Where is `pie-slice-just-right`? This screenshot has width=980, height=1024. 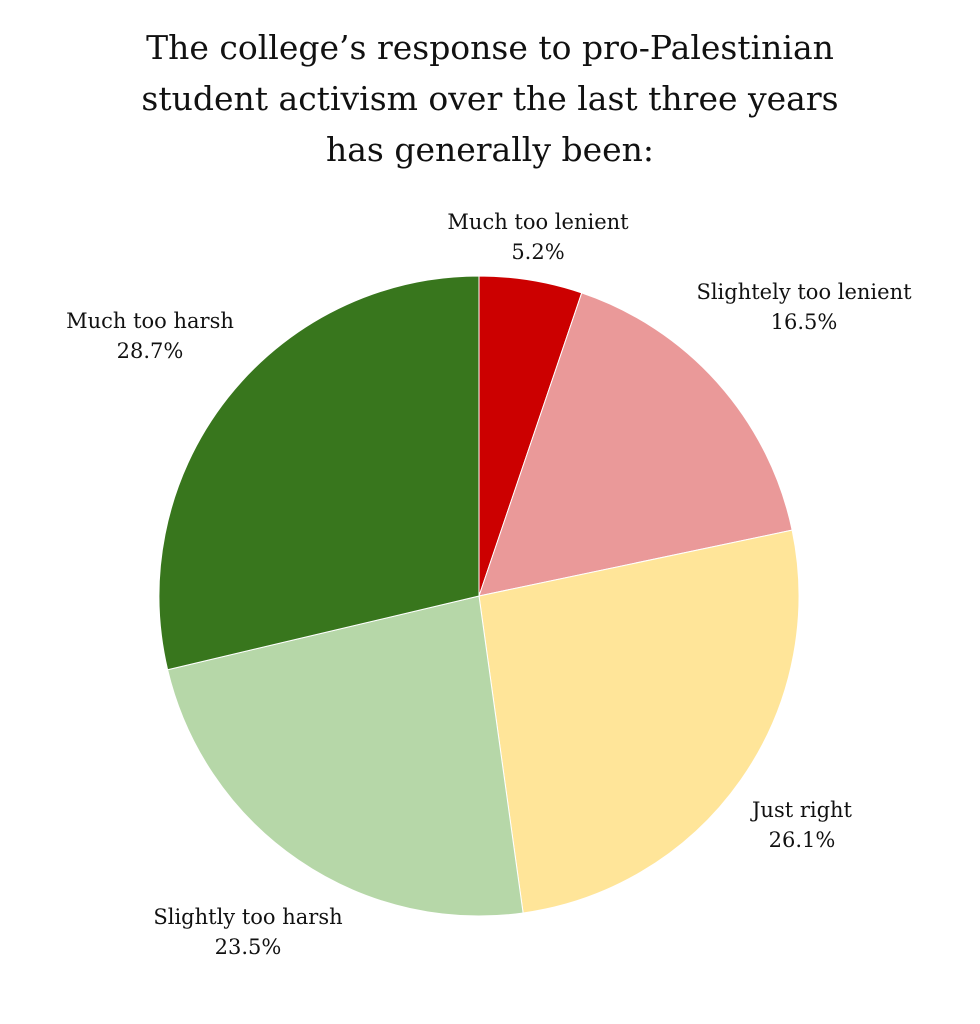
pie-slice-just-right is located at coordinates (639, 721).